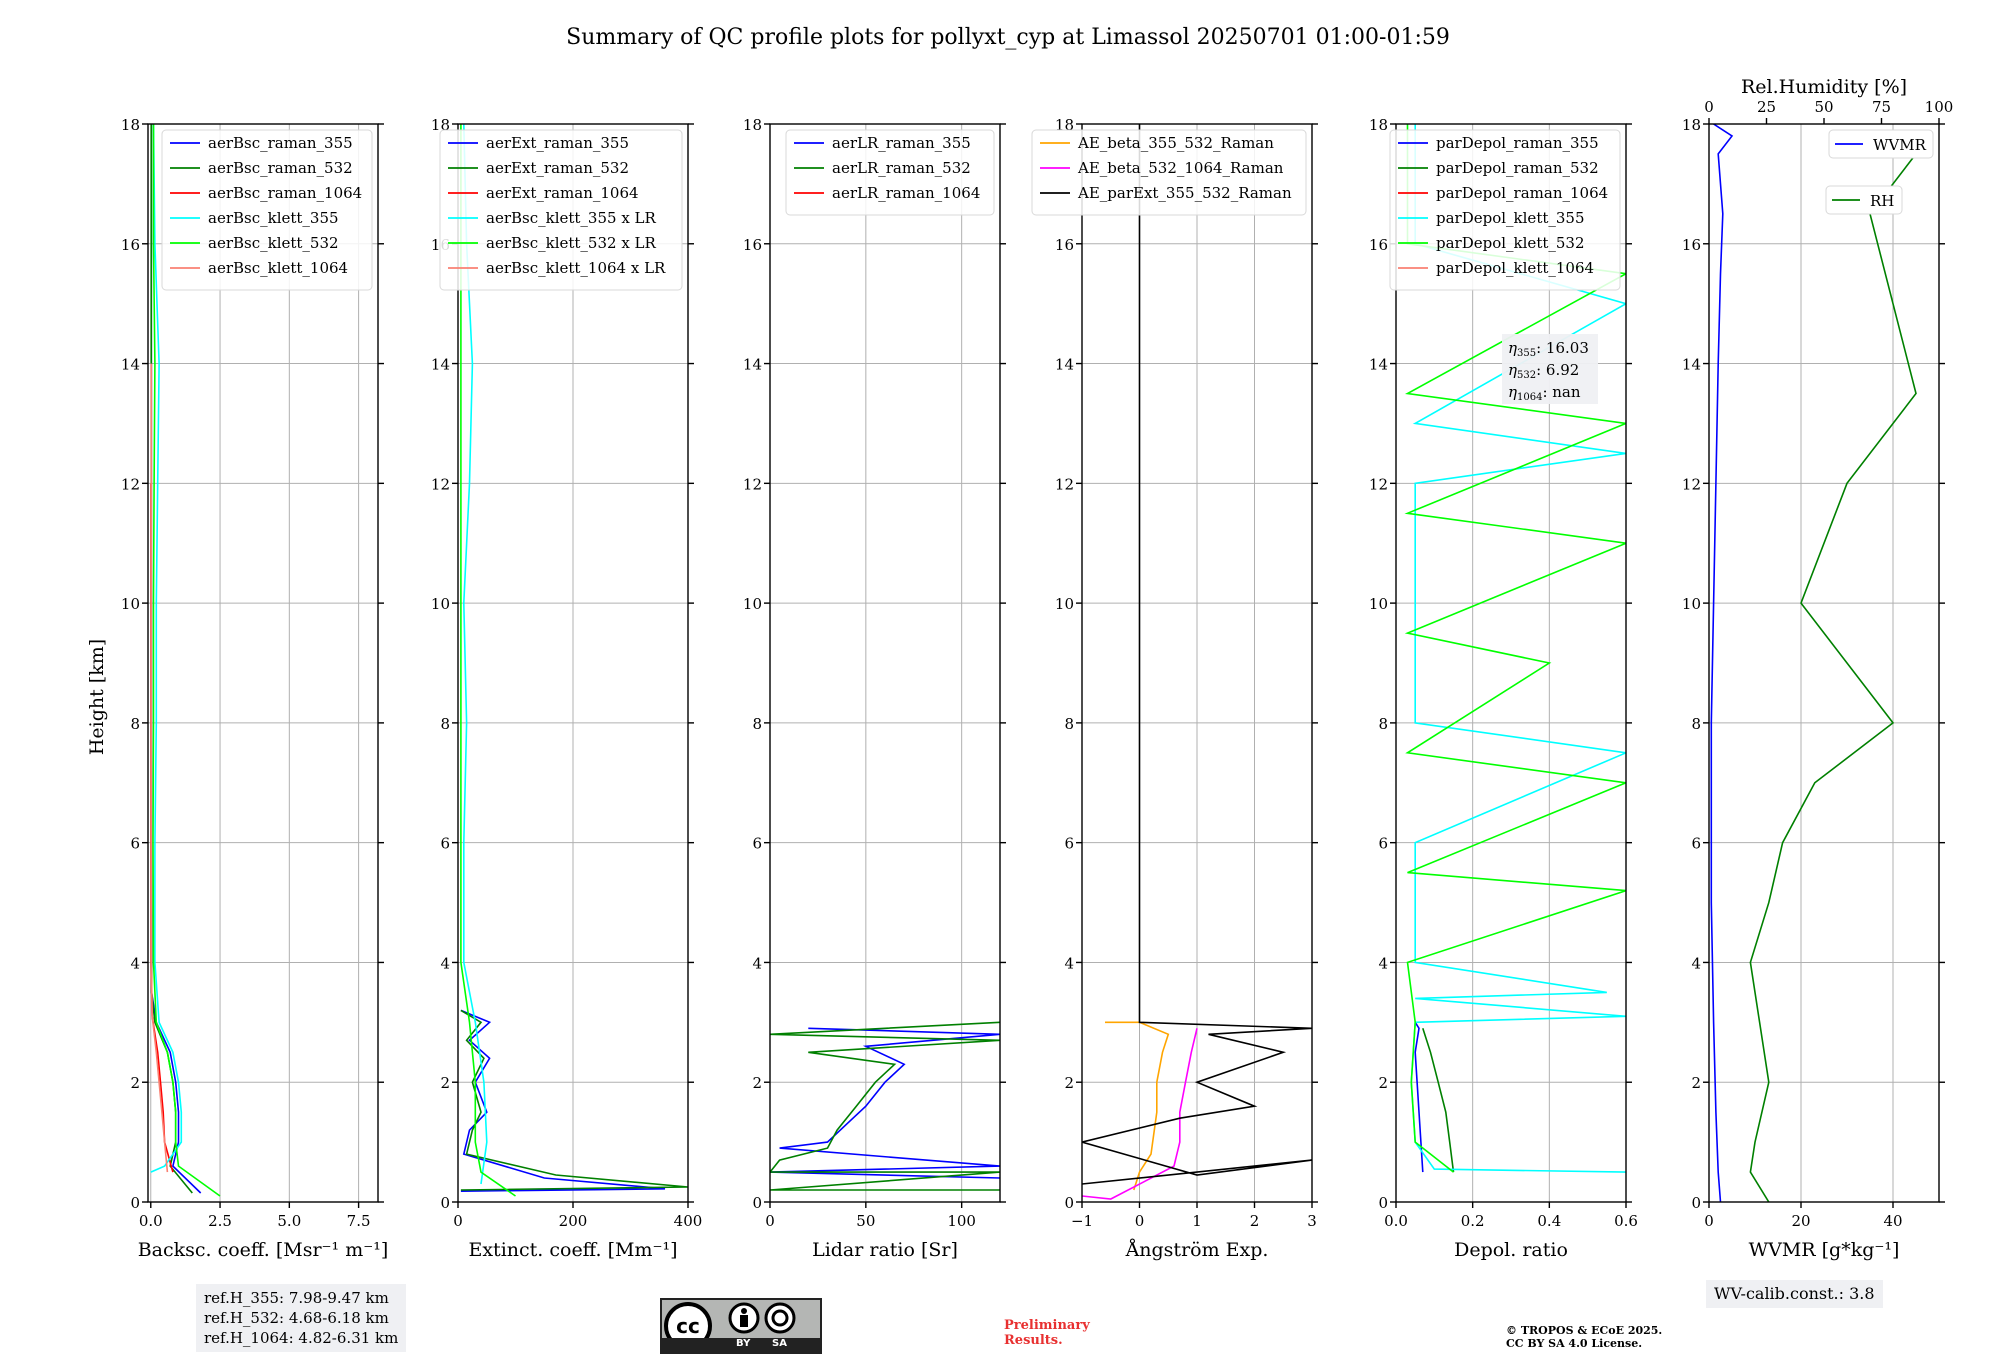  Describe the element at coordinates (688, 1326) in the screenshot. I see `svg-text: cc` at that location.